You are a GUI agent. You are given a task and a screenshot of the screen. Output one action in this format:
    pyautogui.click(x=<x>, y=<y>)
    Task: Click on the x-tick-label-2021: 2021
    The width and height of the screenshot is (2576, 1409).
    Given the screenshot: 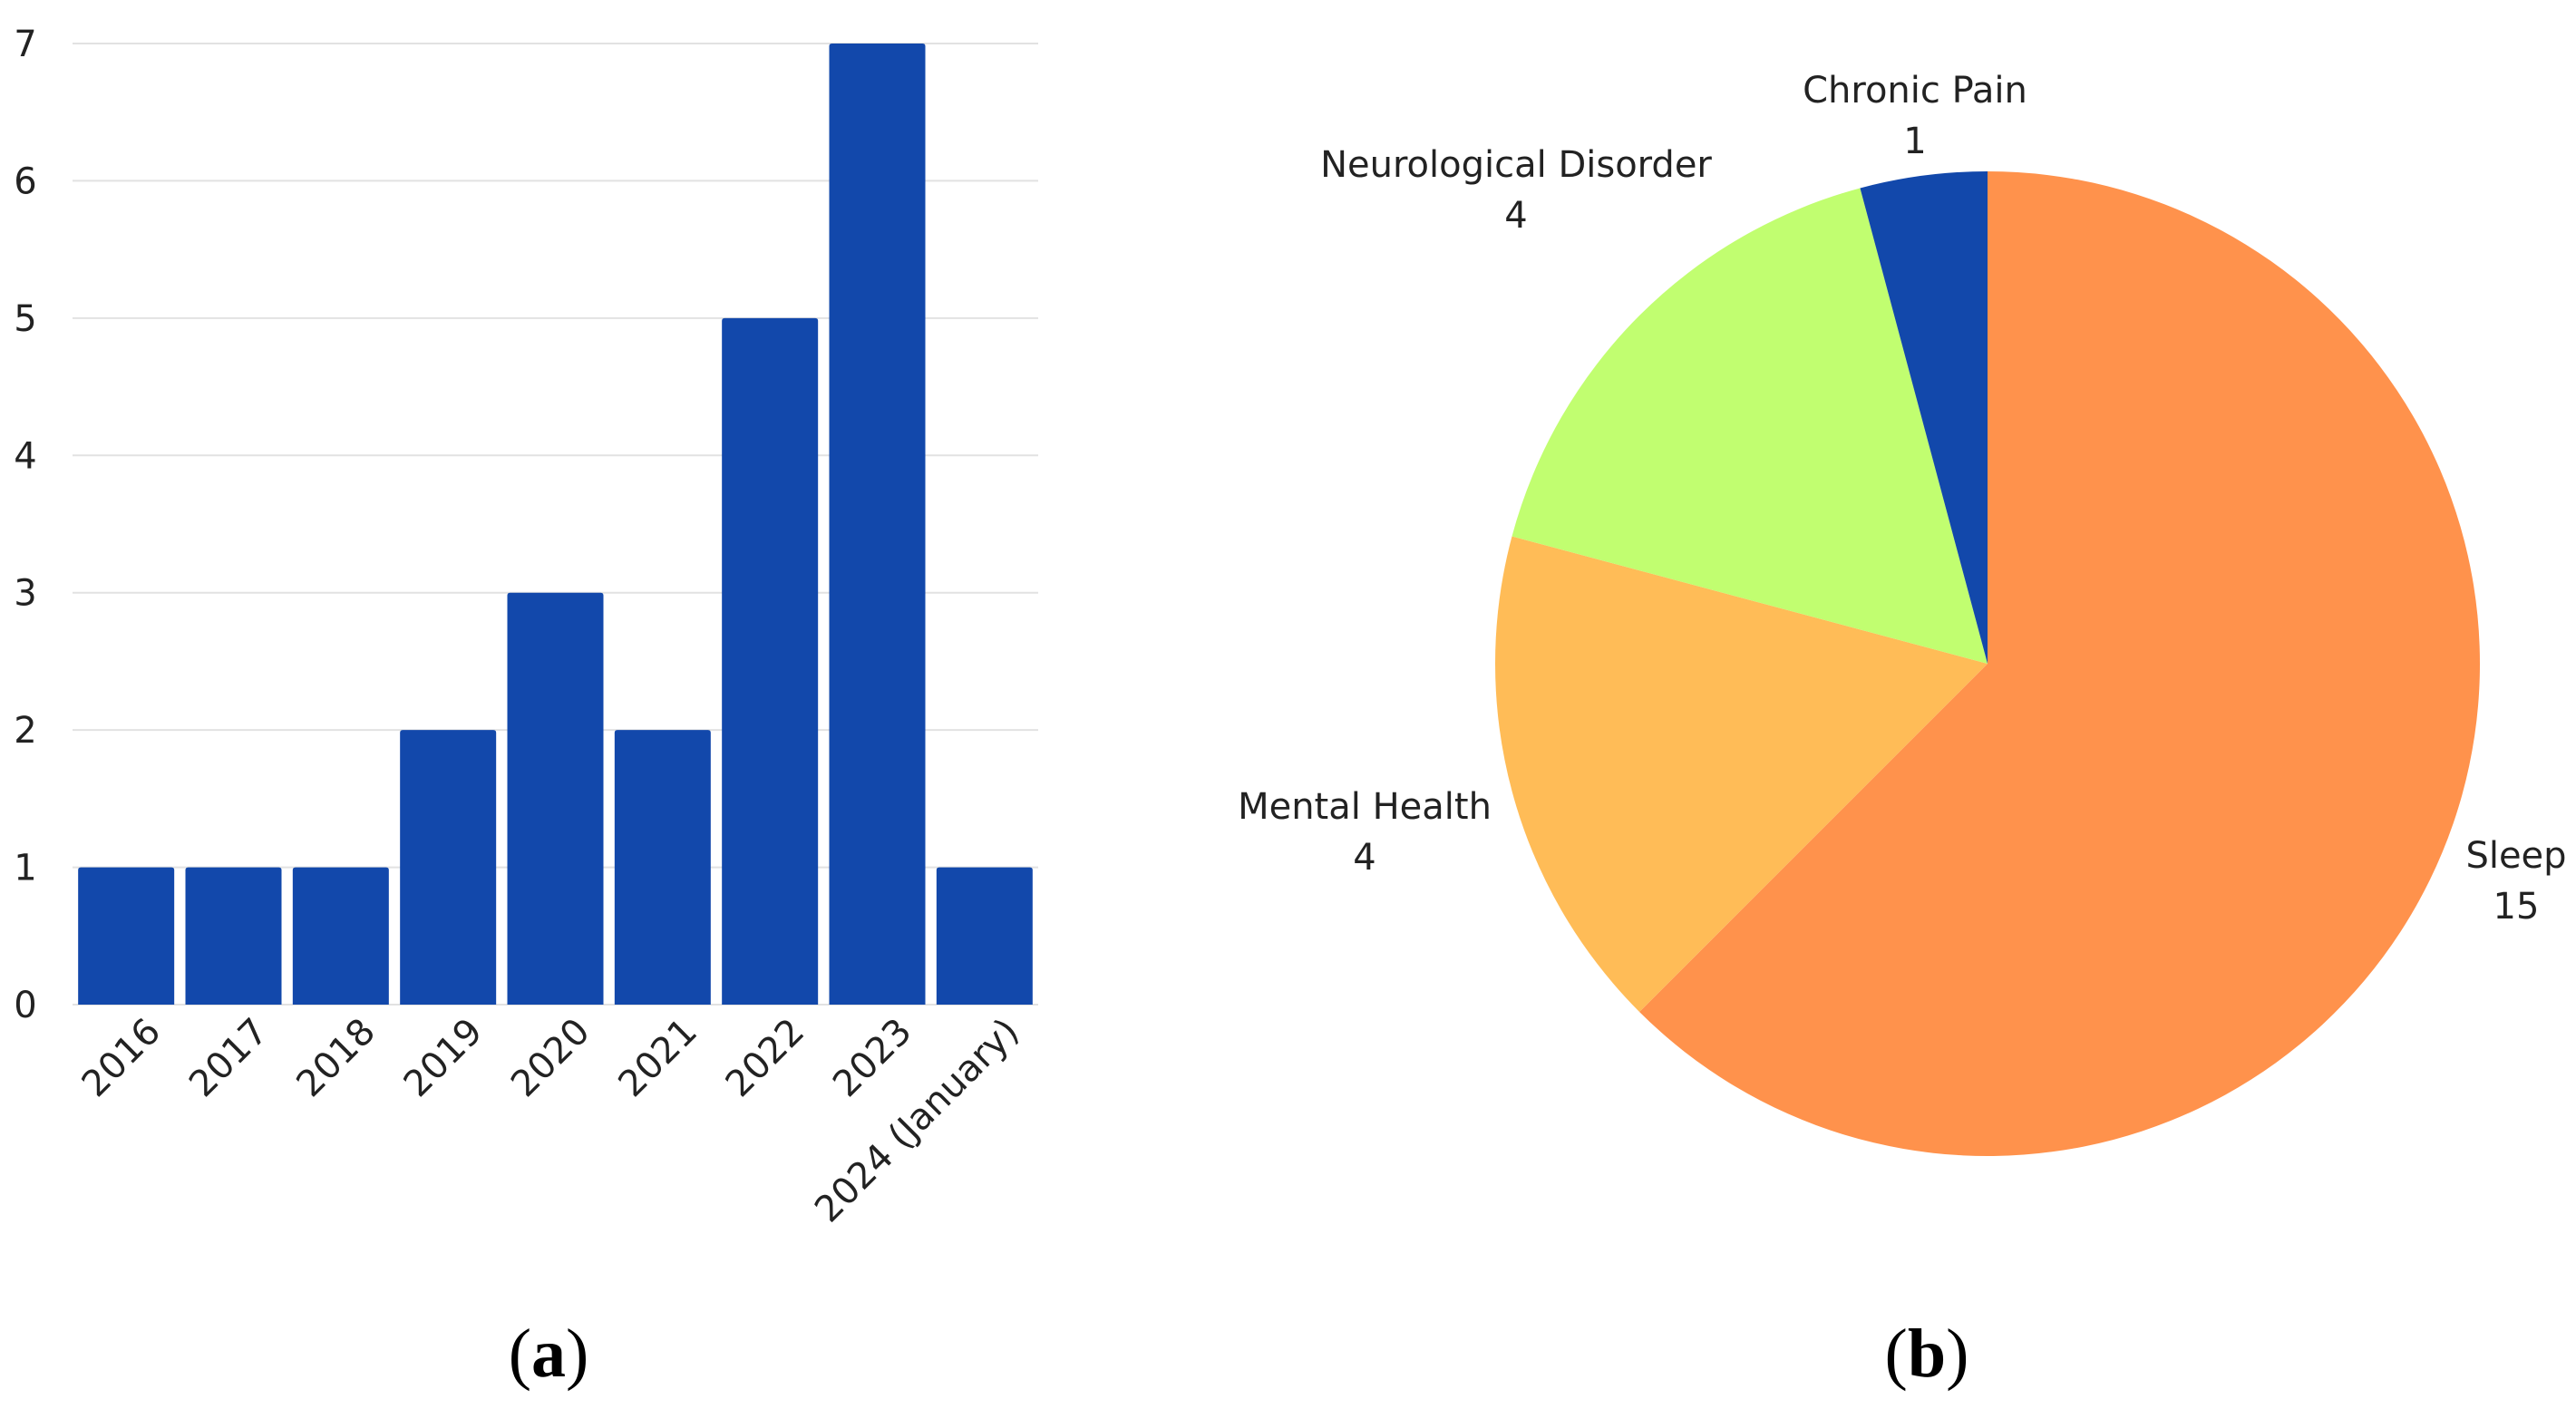 What is the action you would take?
    pyautogui.click(x=657, y=1058)
    